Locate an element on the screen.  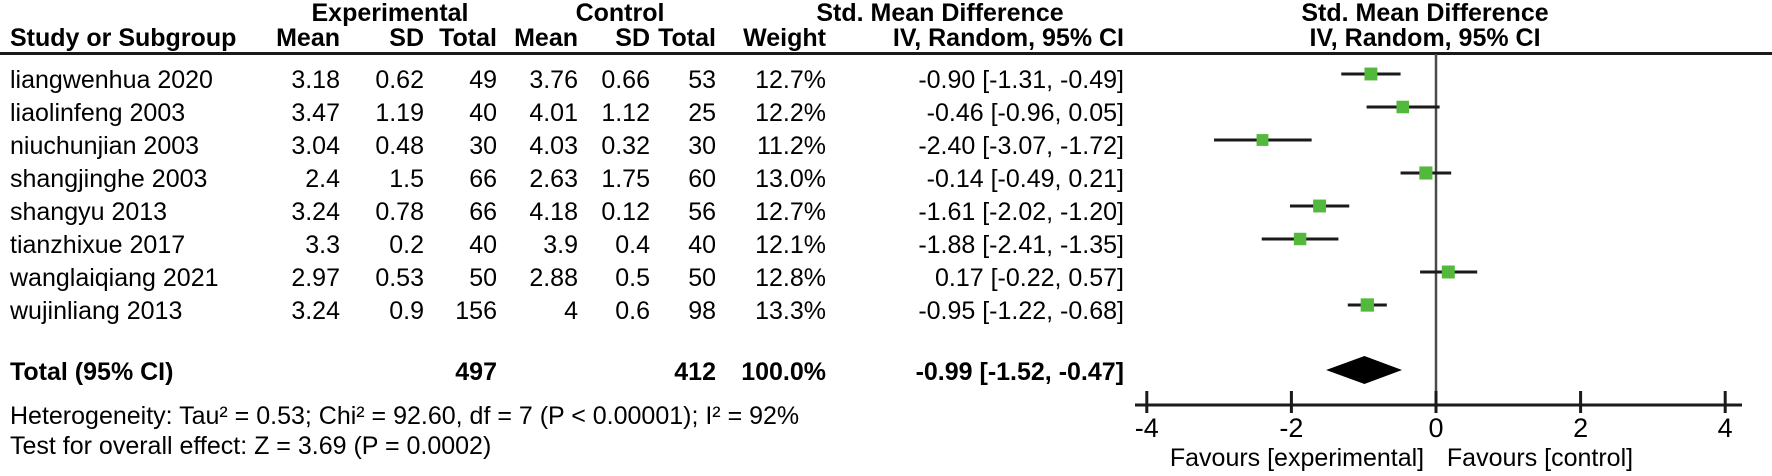
cell-exp-total: 30 is located at coordinates (483, 146).